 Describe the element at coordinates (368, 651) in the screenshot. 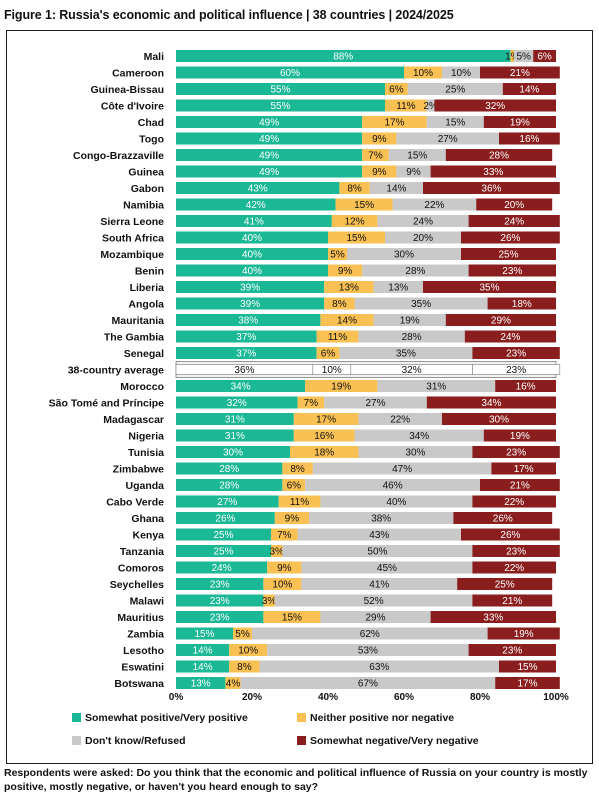

I see `data-label: 53%` at that location.